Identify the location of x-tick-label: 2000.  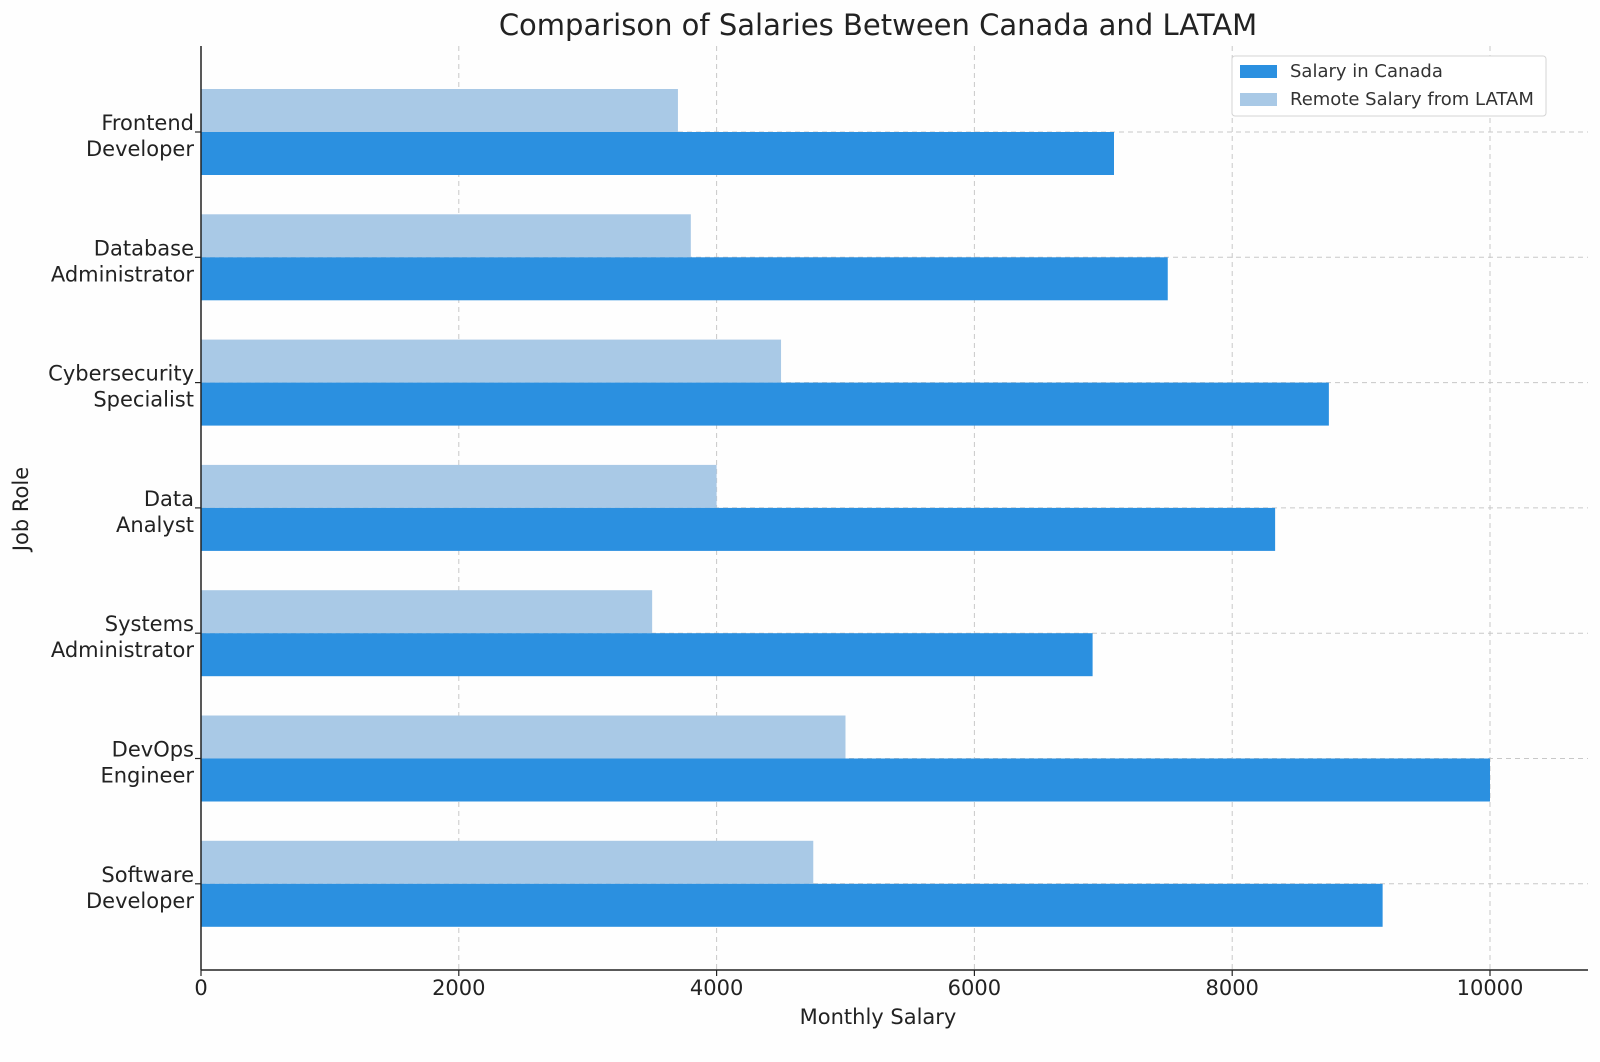
(458, 988).